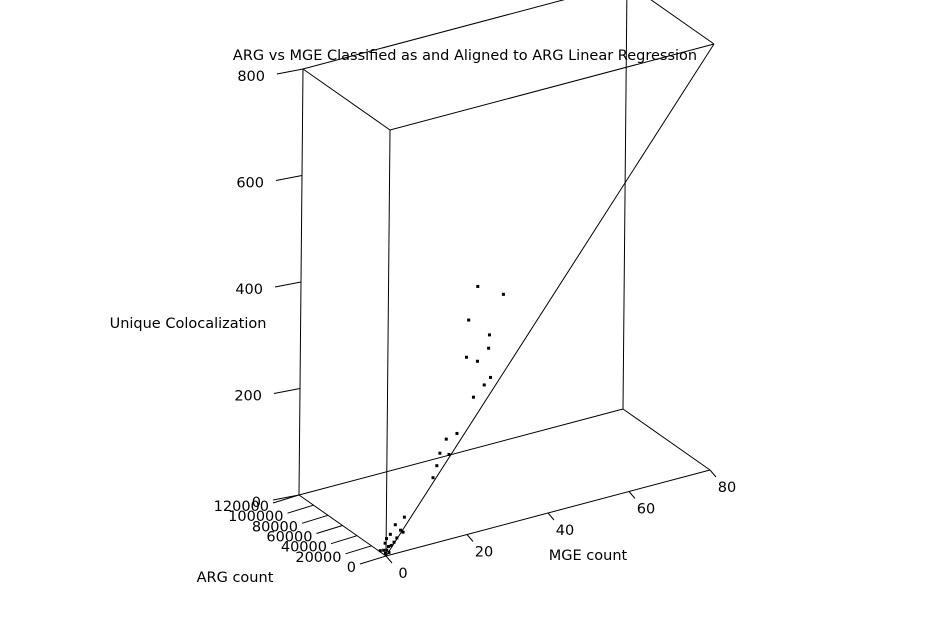  What do you see at coordinates (255, 517) in the screenshot?
I see `y-tick-label: 100000` at bounding box center [255, 517].